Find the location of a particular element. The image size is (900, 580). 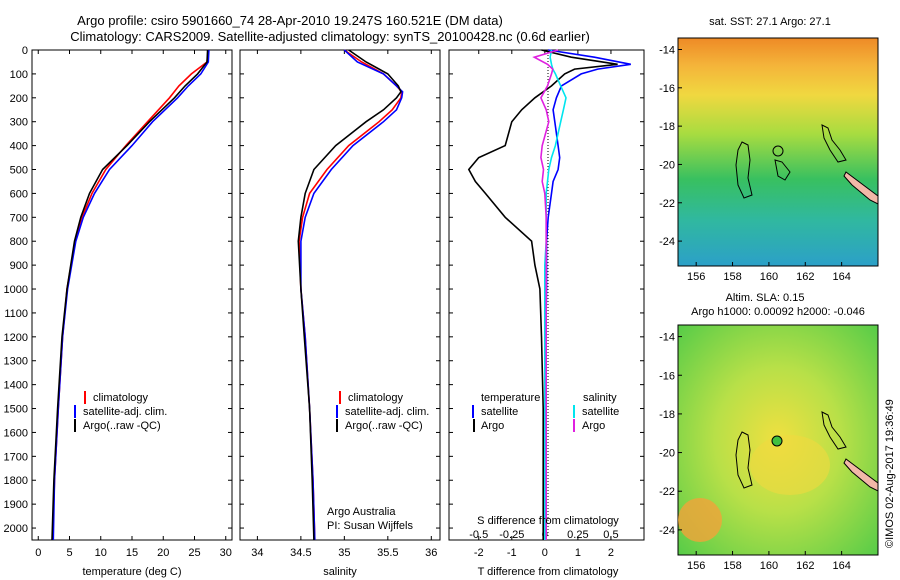

series-line-salinity-argo is located at coordinates (545, 294).